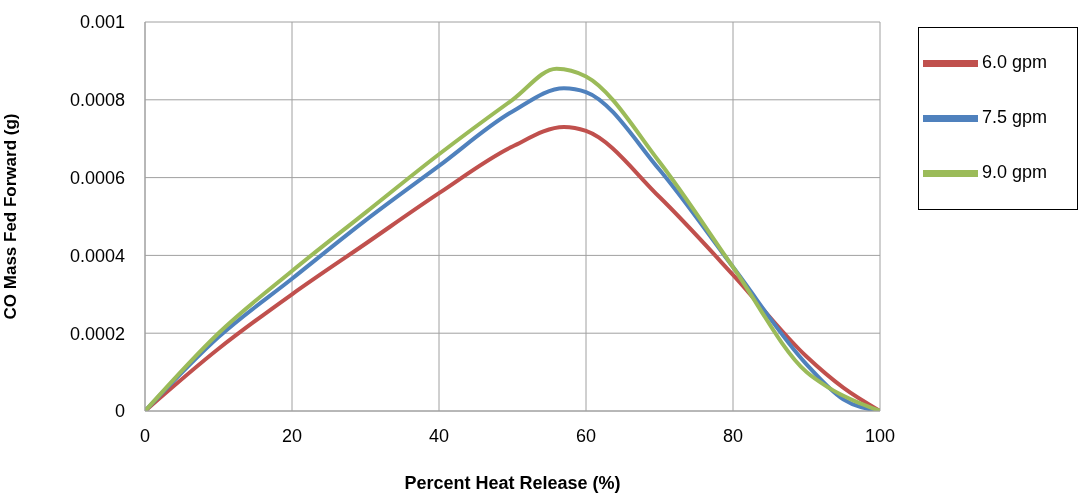  What do you see at coordinates (512, 483) in the screenshot?
I see `x-axis-title: Percent Heat Release (%)` at bounding box center [512, 483].